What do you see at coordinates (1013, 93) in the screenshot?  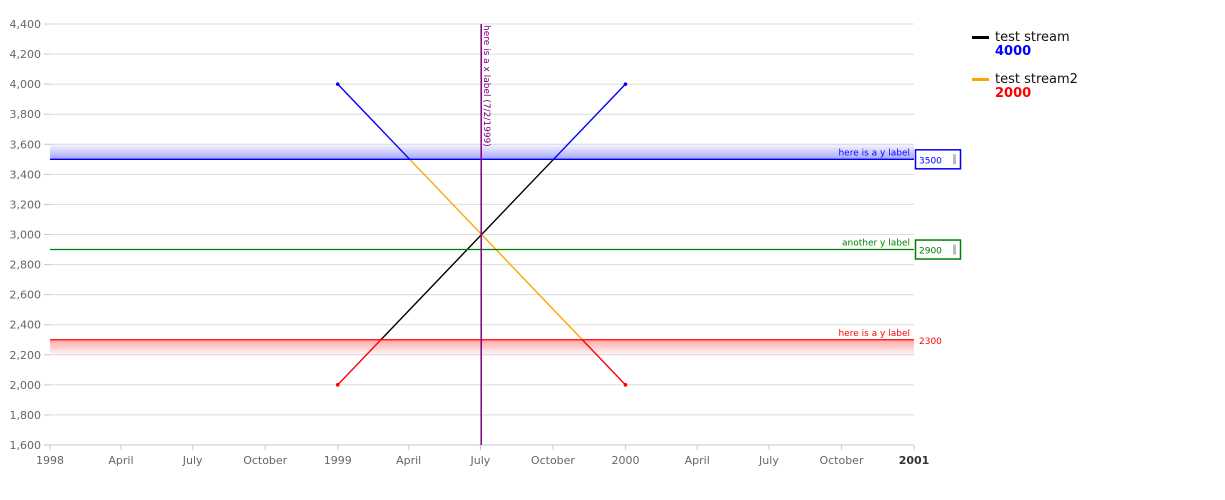 I see `legend-series-value: 2000` at bounding box center [1013, 93].